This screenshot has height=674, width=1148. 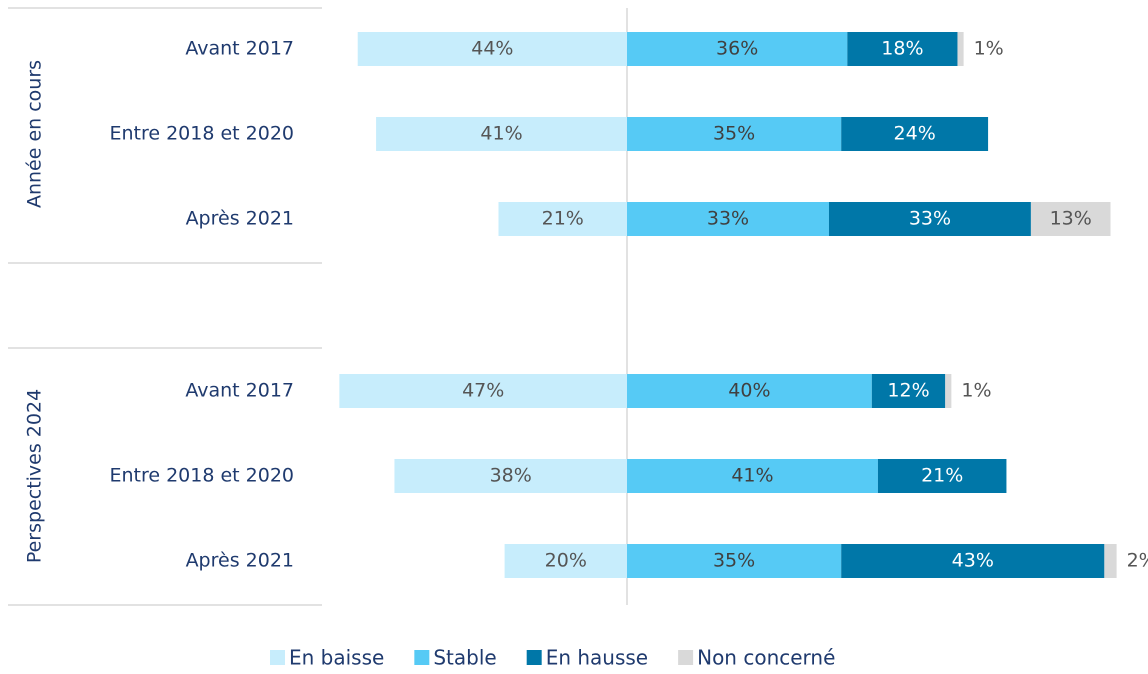 What do you see at coordinates (464, 658) in the screenshot?
I see `legend-label: Stable` at bounding box center [464, 658].